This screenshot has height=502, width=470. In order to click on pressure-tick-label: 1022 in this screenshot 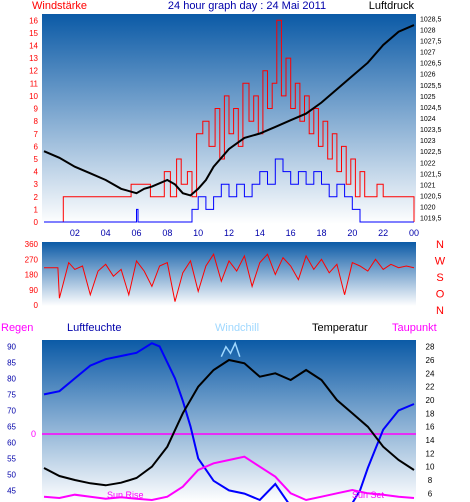, I will do `click(428, 163)`.